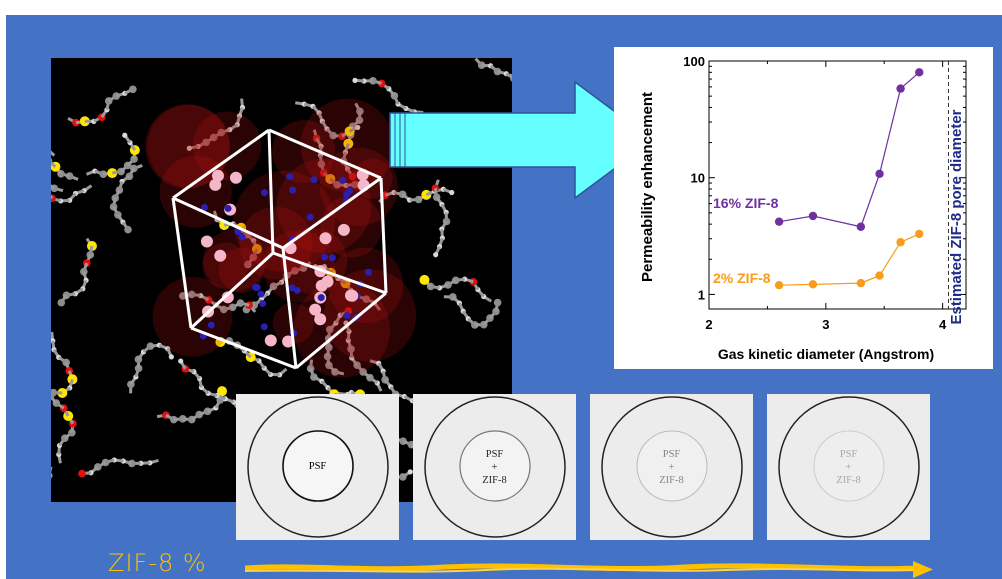 This screenshot has height=579, width=1002. What do you see at coordinates (589, 569) in the screenshot?
I see `increasing-arrow` at bounding box center [589, 569].